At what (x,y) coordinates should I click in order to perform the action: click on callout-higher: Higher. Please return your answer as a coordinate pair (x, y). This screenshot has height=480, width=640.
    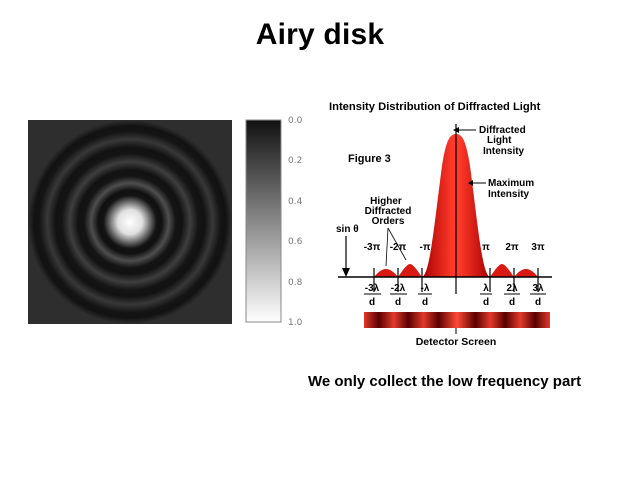
    Looking at the image, I should click on (386, 201).